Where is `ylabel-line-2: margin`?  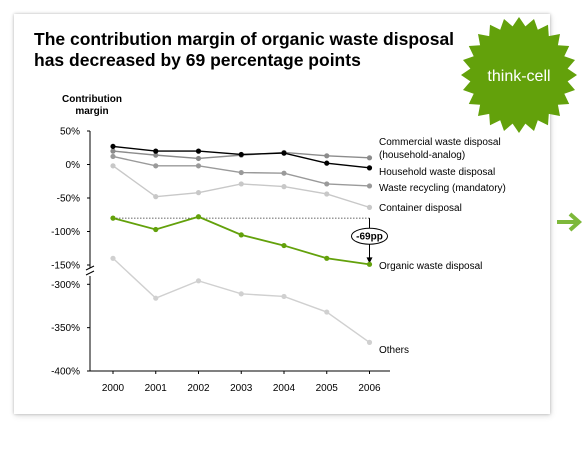
ylabel-line-2: margin is located at coordinates (91, 111).